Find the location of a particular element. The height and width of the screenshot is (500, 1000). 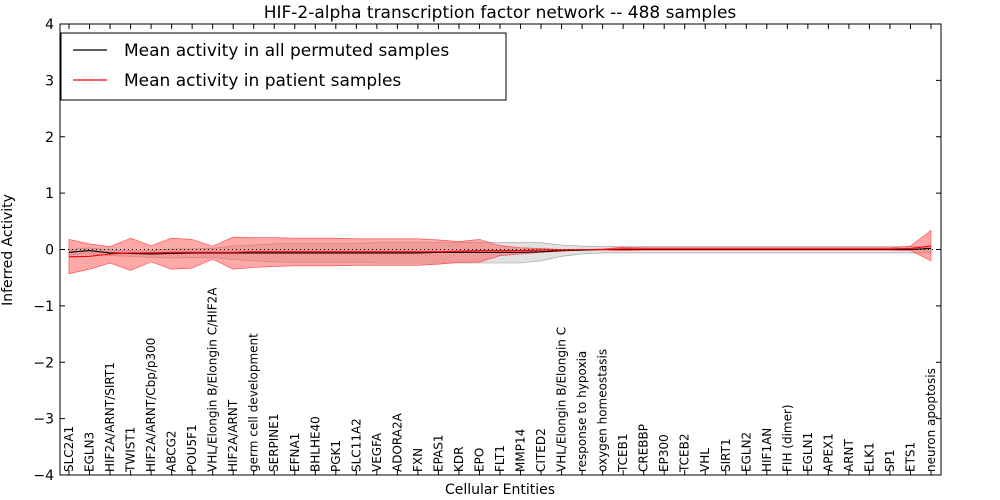

x-category-label: POU5F1 is located at coordinates (192, 448).